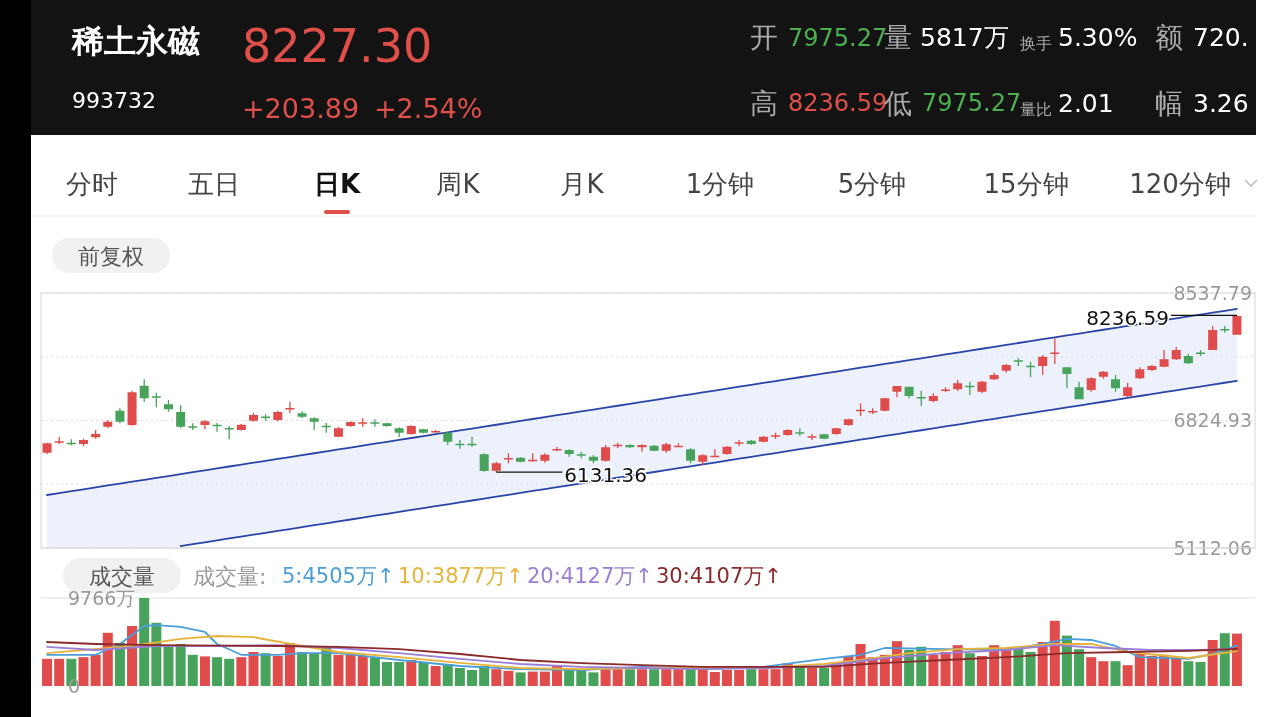 The height and width of the screenshot is (717, 1280). What do you see at coordinates (337, 46) in the screenshot?
I see `text: 8227.30` at bounding box center [337, 46].